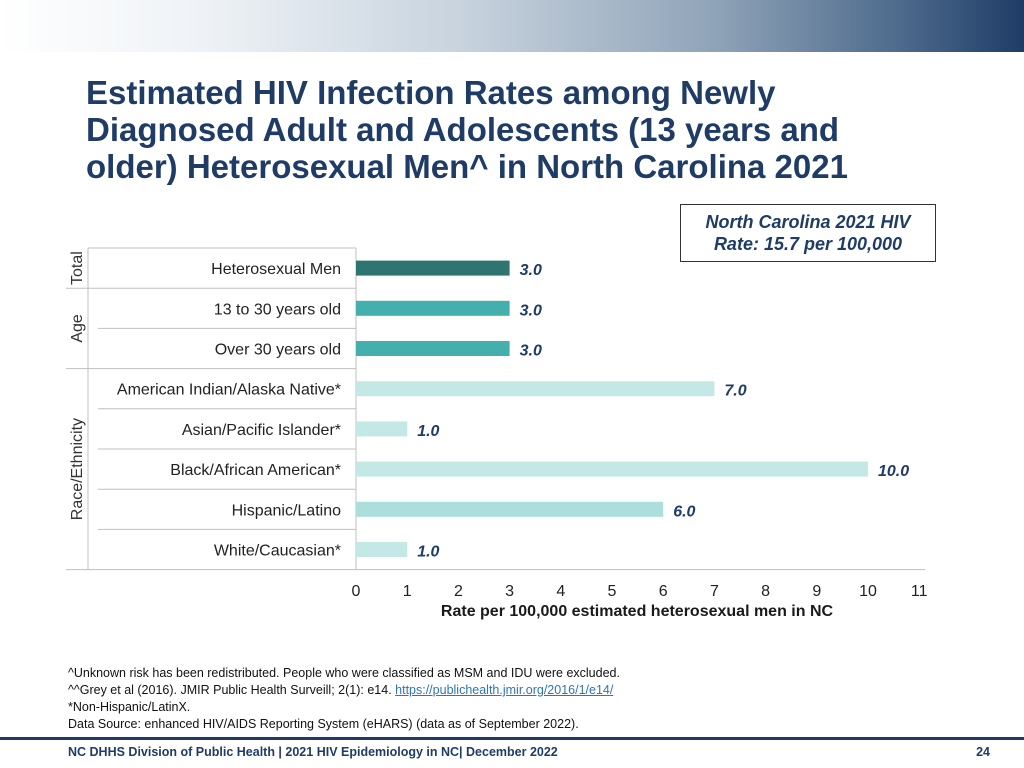 This screenshot has height=768, width=1024. I want to click on category-label: Over 30 years old, so click(278, 350).